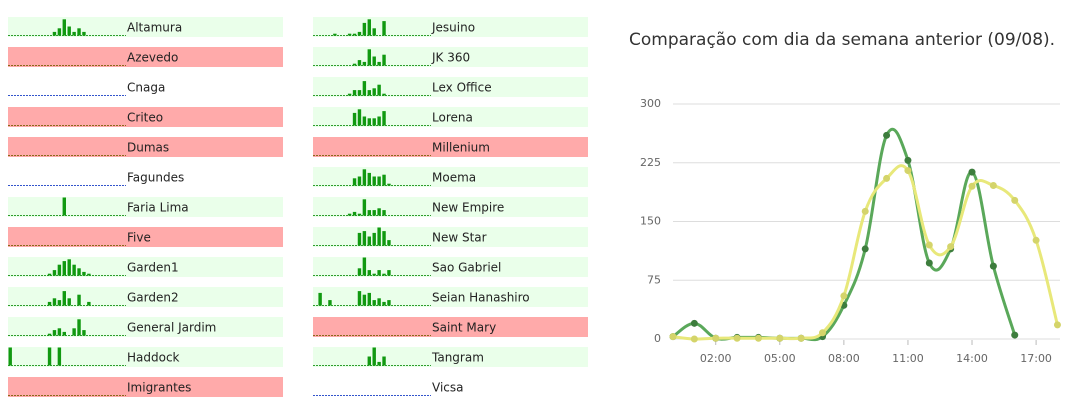 Image resolution: width=1066 pixels, height=415 pixels. I want to click on location-name: Lorena, so click(452, 118).